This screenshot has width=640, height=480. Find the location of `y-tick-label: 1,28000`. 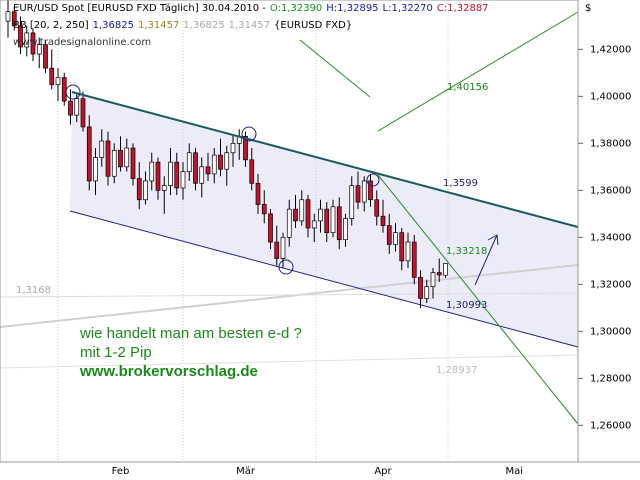

y-tick-label: 1,28000 is located at coordinates (610, 378).